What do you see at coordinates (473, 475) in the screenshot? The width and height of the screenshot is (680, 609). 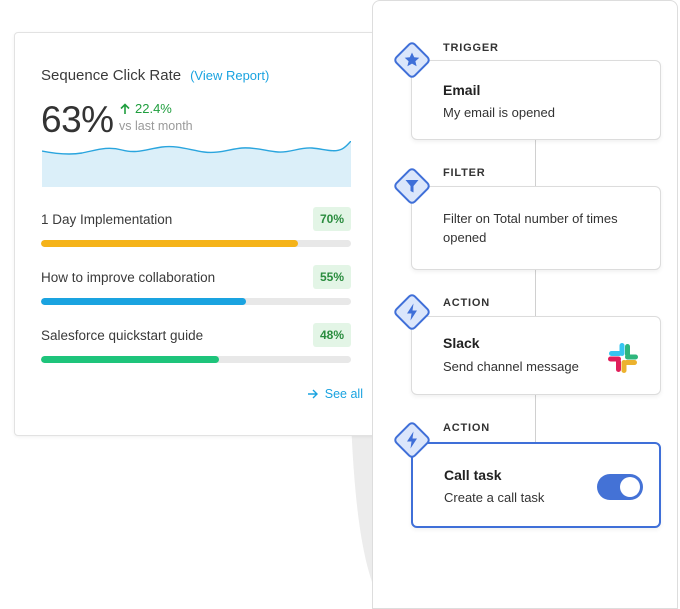 I see `step-title: Call task` at bounding box center [473, 475].